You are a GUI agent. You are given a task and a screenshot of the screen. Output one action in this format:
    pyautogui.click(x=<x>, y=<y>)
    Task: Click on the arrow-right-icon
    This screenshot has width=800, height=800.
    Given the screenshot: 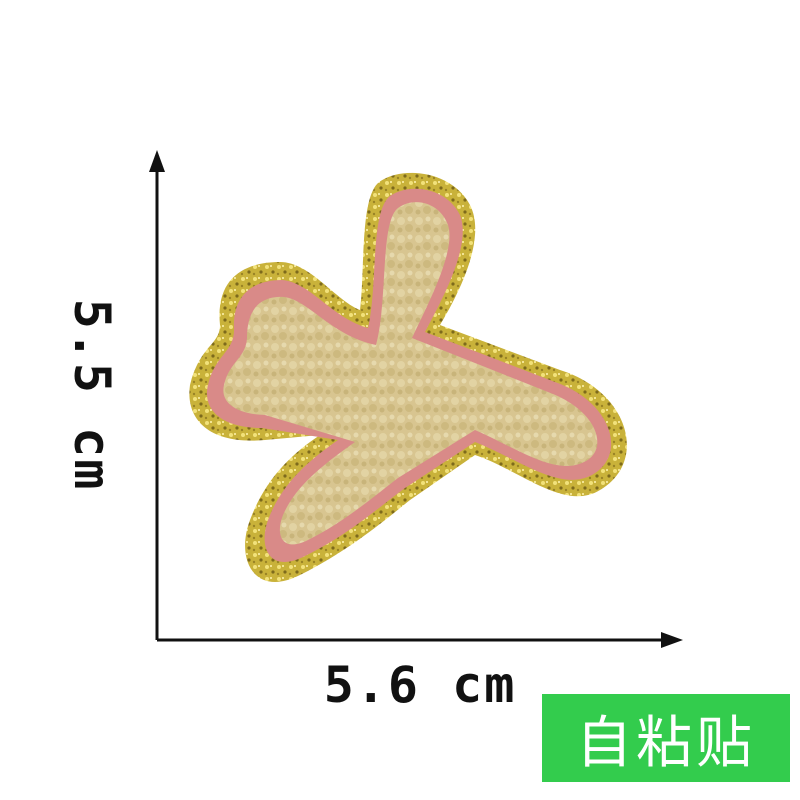 What is the action you would take?
    pyautogui.click(x=672, y=640)
    